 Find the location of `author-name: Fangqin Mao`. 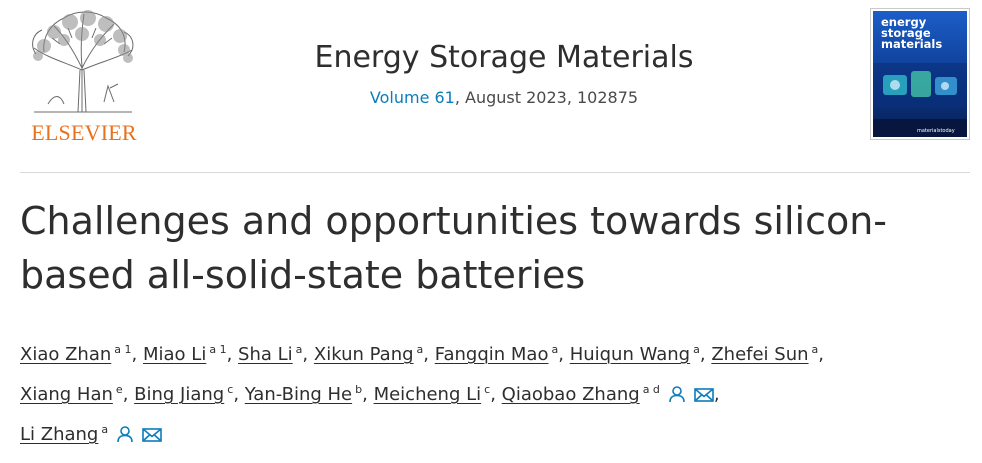

author-name: Fangqin Mao is located at coordinates (491, 354).